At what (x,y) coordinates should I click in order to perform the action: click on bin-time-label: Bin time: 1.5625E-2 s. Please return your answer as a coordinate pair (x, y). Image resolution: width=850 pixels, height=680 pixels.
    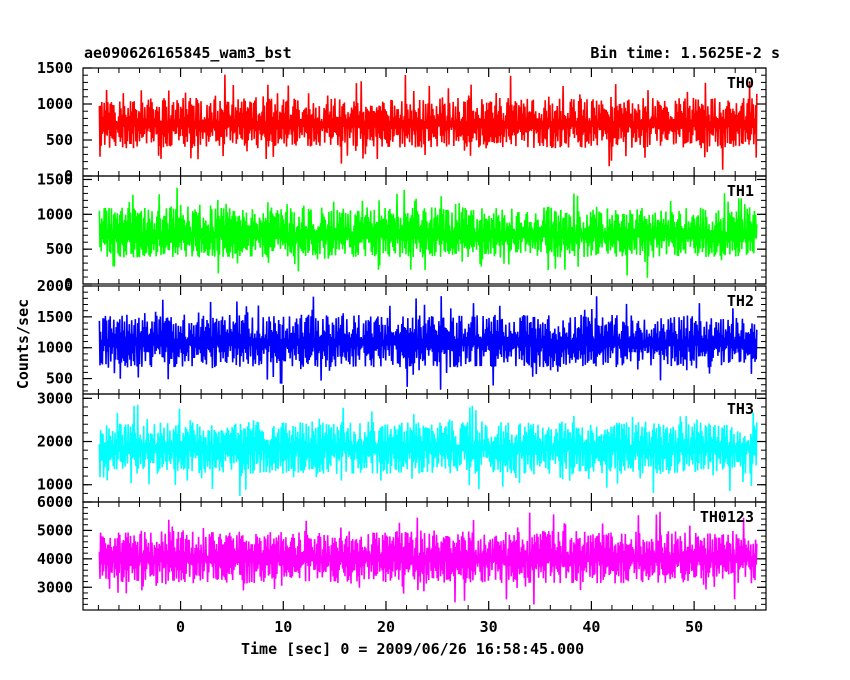
    Looking at the image, I should click on (685, 53).